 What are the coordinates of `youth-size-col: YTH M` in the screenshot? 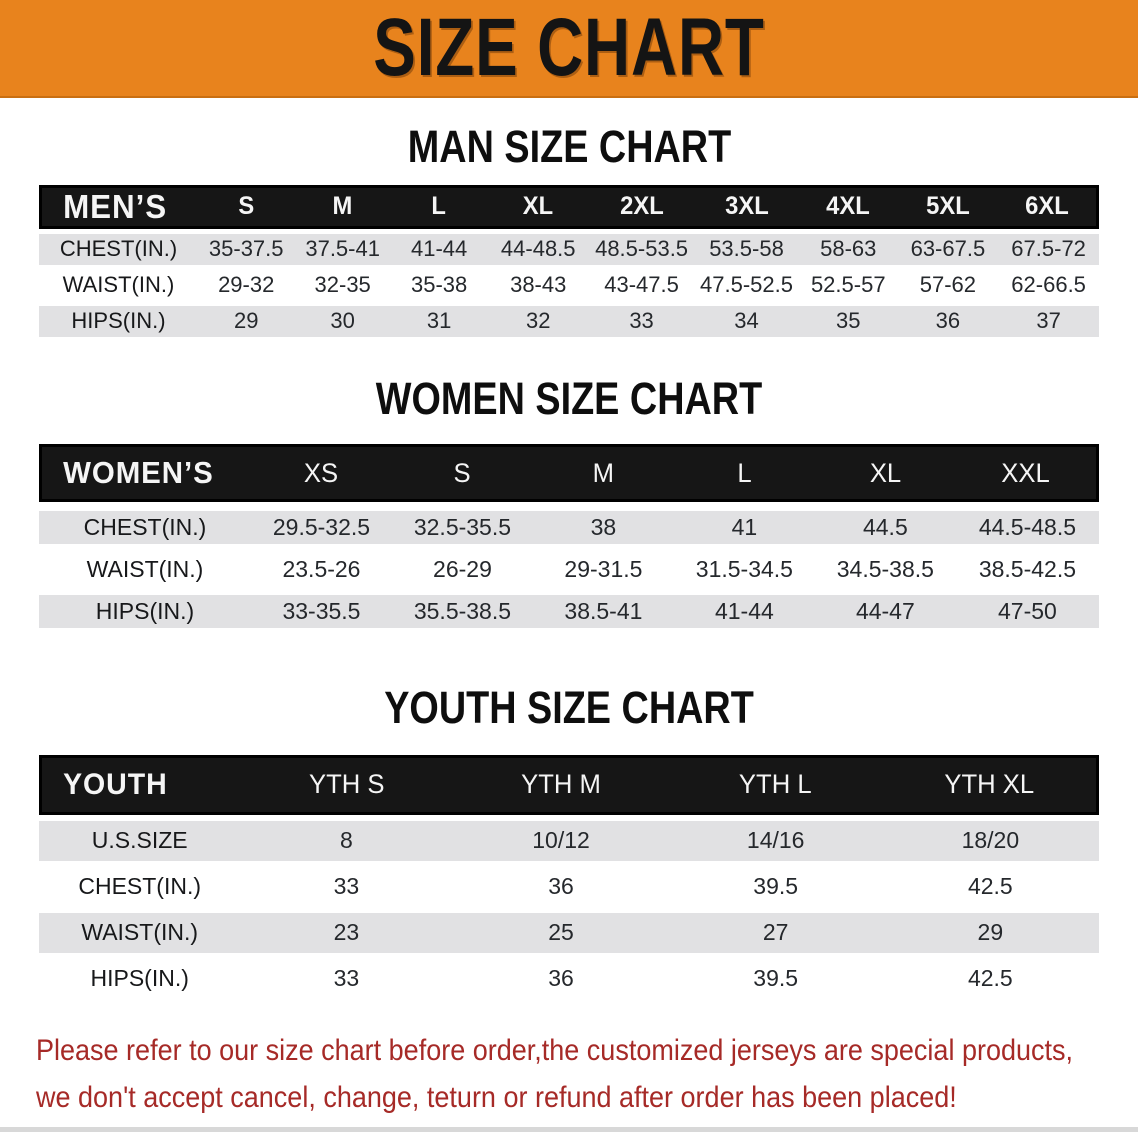 It's located at (561, 784).